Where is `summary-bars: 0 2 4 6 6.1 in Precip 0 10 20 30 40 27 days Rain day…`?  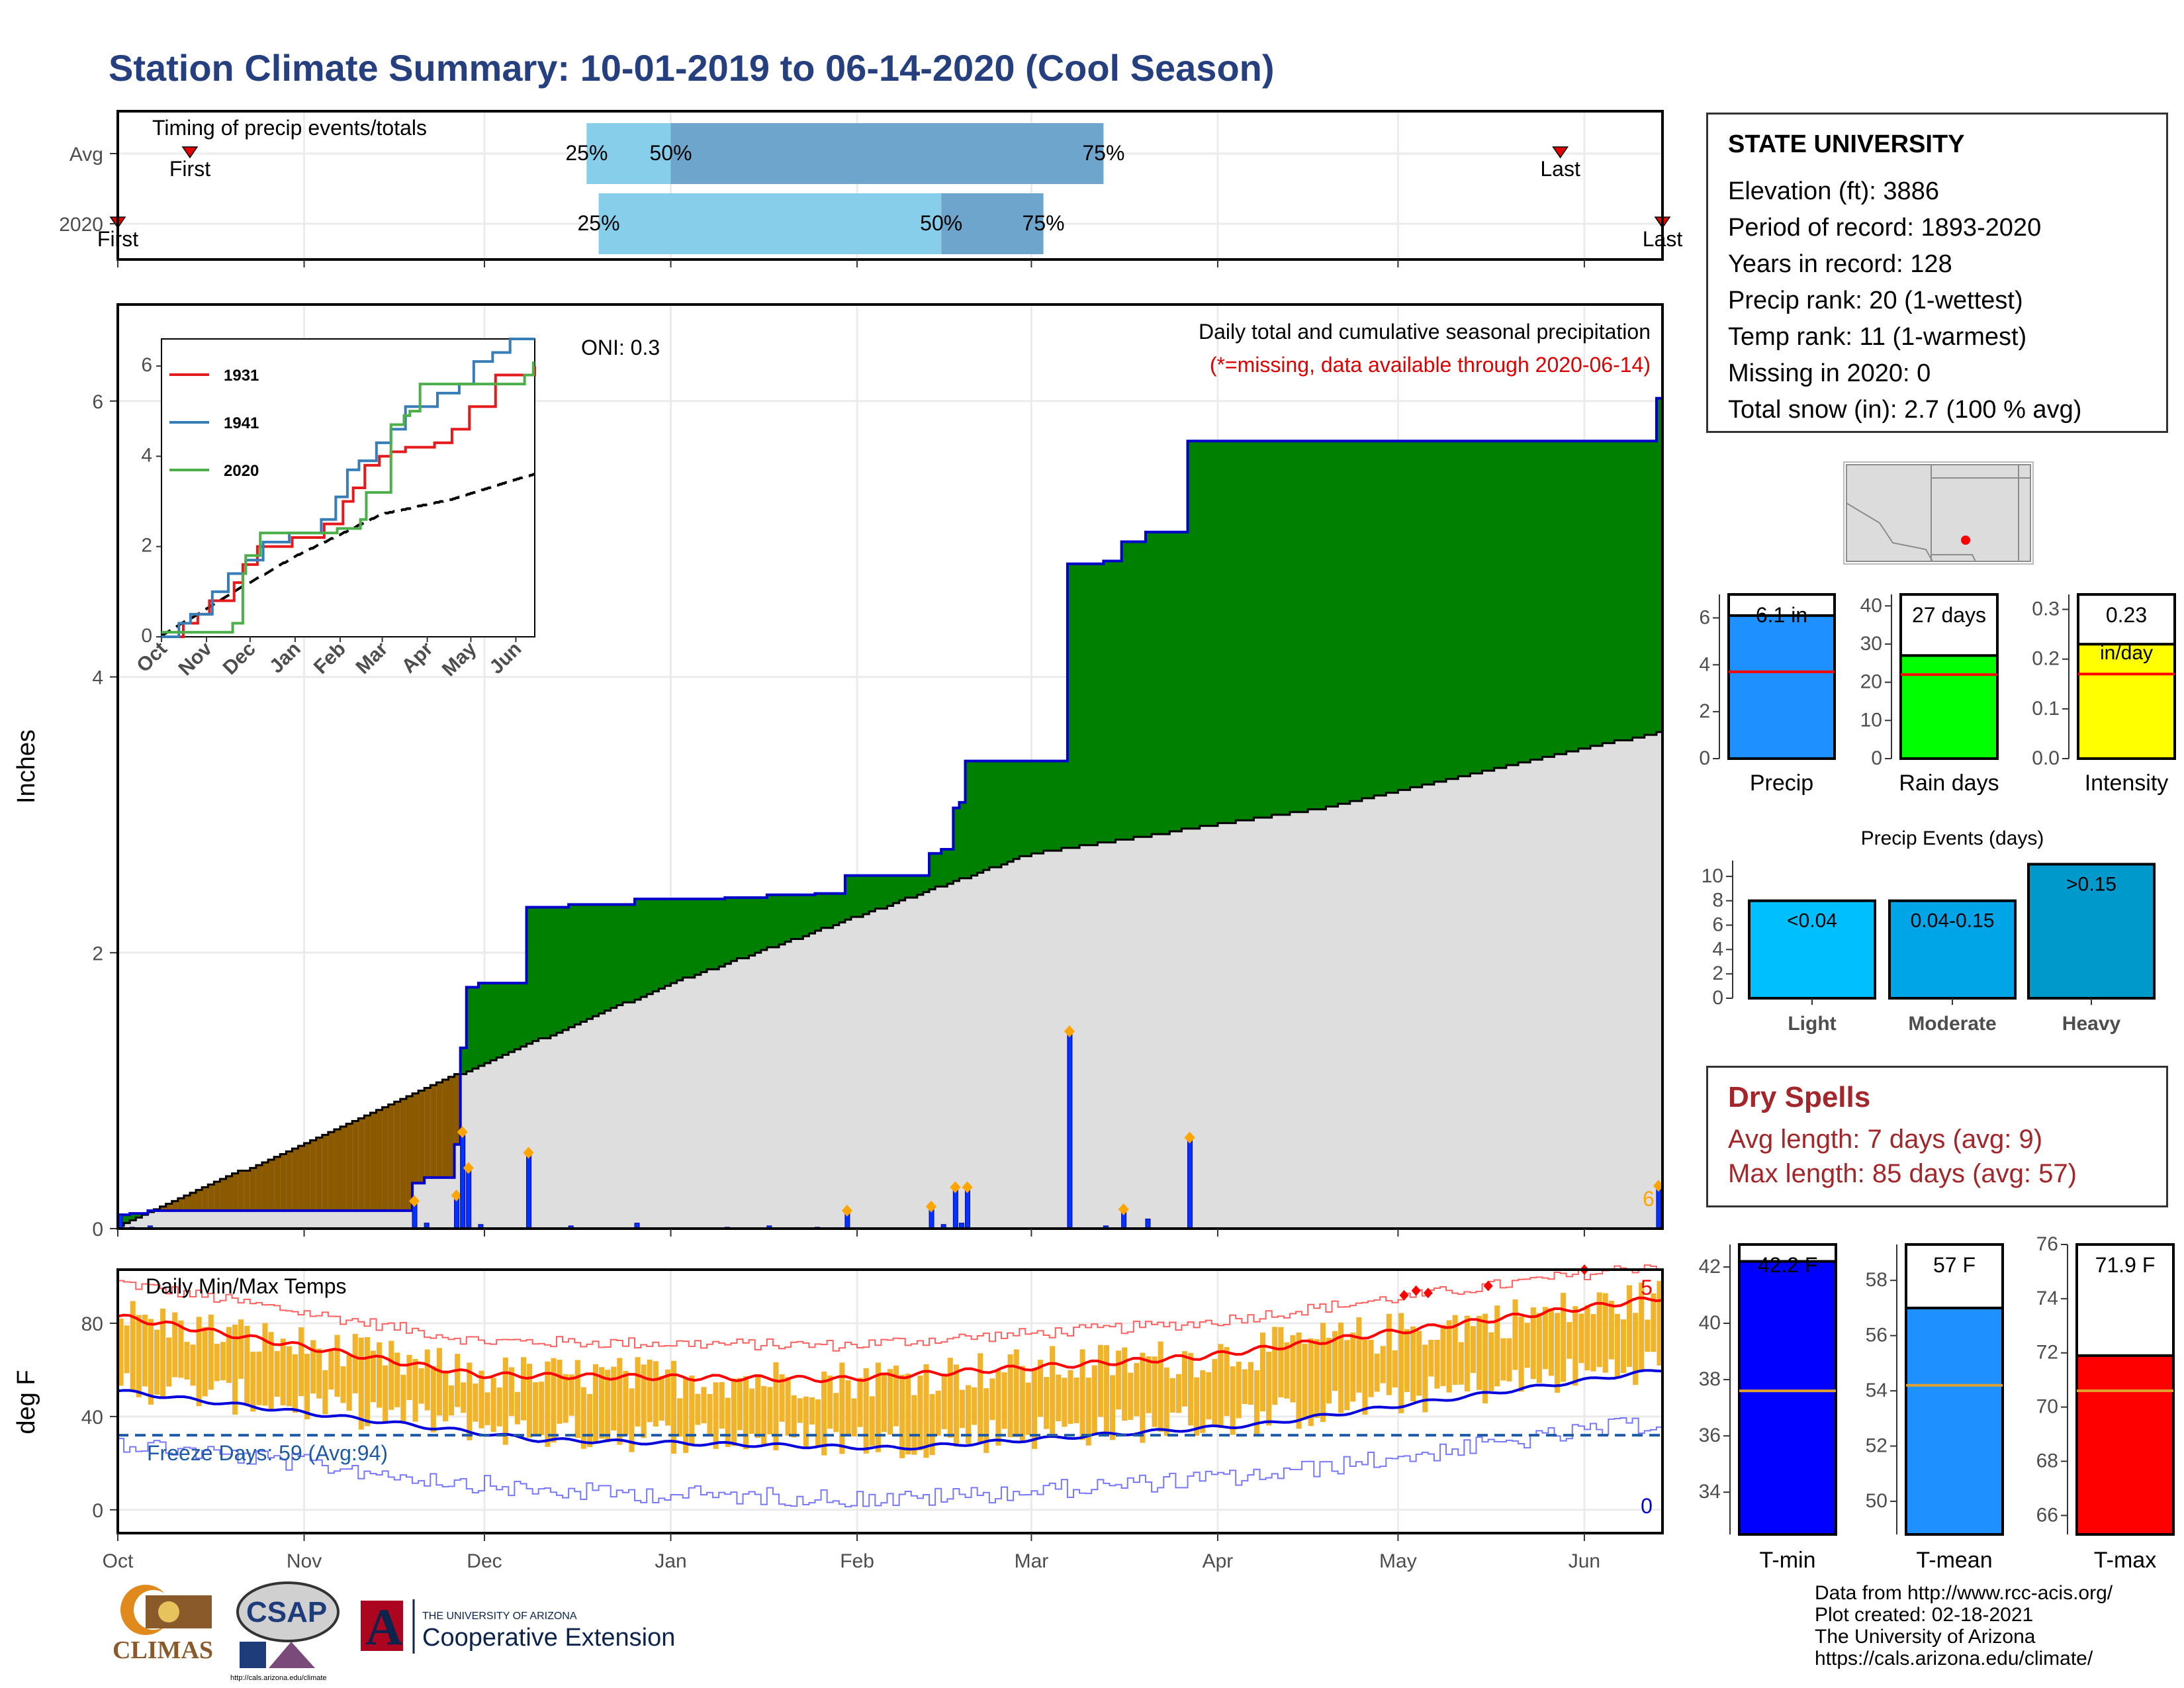
summary-bars: 0 2 4 6 6.1 in Precip 0 10 20 30 40 27 days Rain day… is located at coordinates (1937, 694).